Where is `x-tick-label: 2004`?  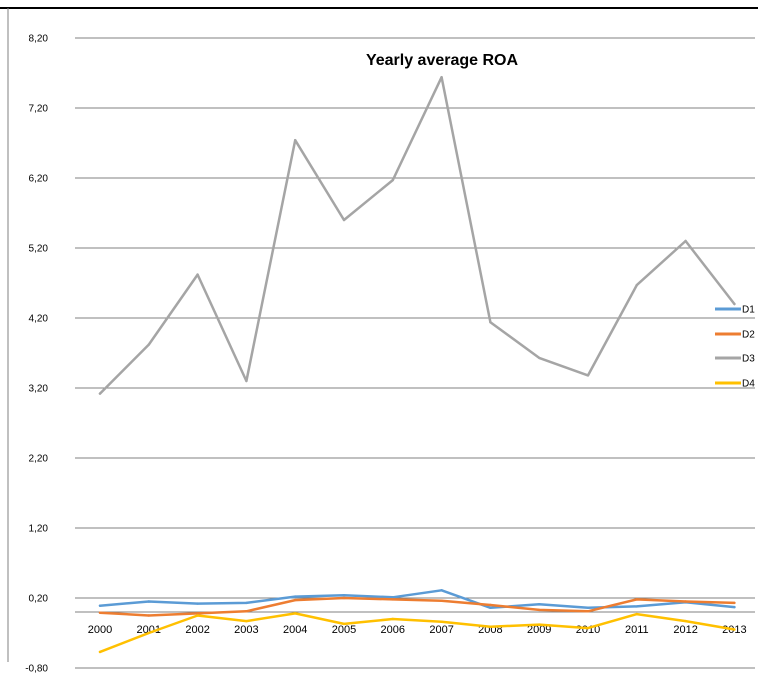
x-tick-label: 2004 is located at coordinates (295, 630).